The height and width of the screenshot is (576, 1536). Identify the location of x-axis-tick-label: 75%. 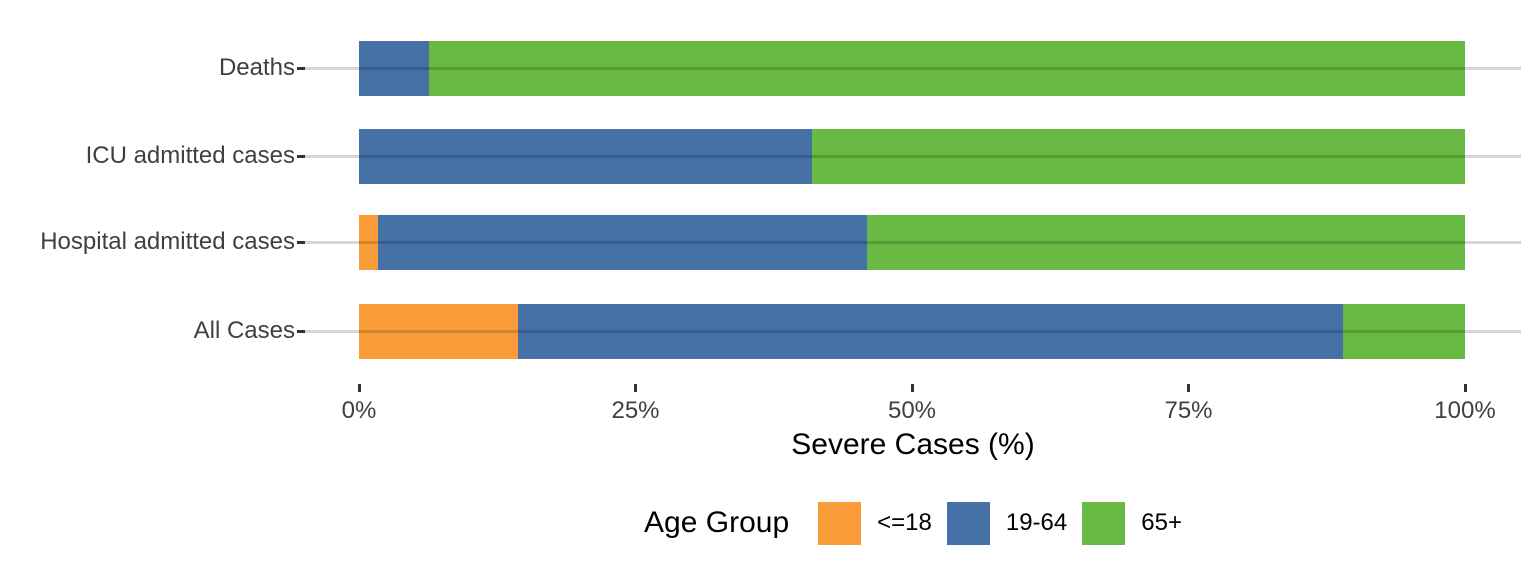
(1188, 410).